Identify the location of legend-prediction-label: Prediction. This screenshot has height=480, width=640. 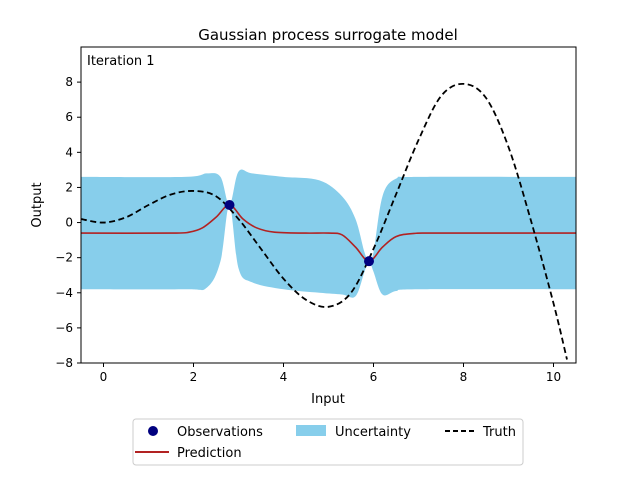
(209, 453).